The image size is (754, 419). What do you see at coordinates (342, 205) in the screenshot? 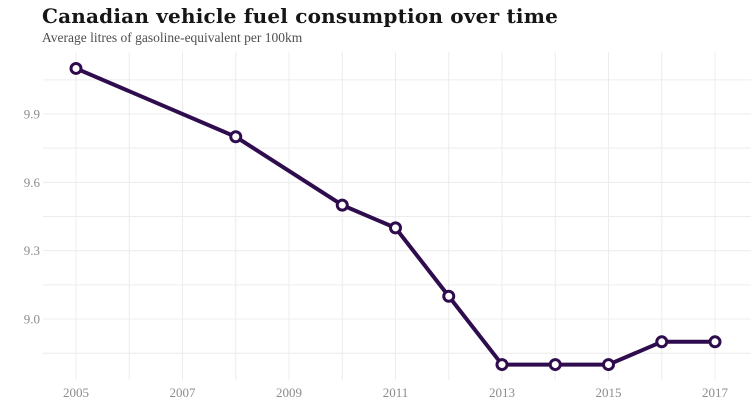
I see `data-point-2010` at bounding box center [342, 205].